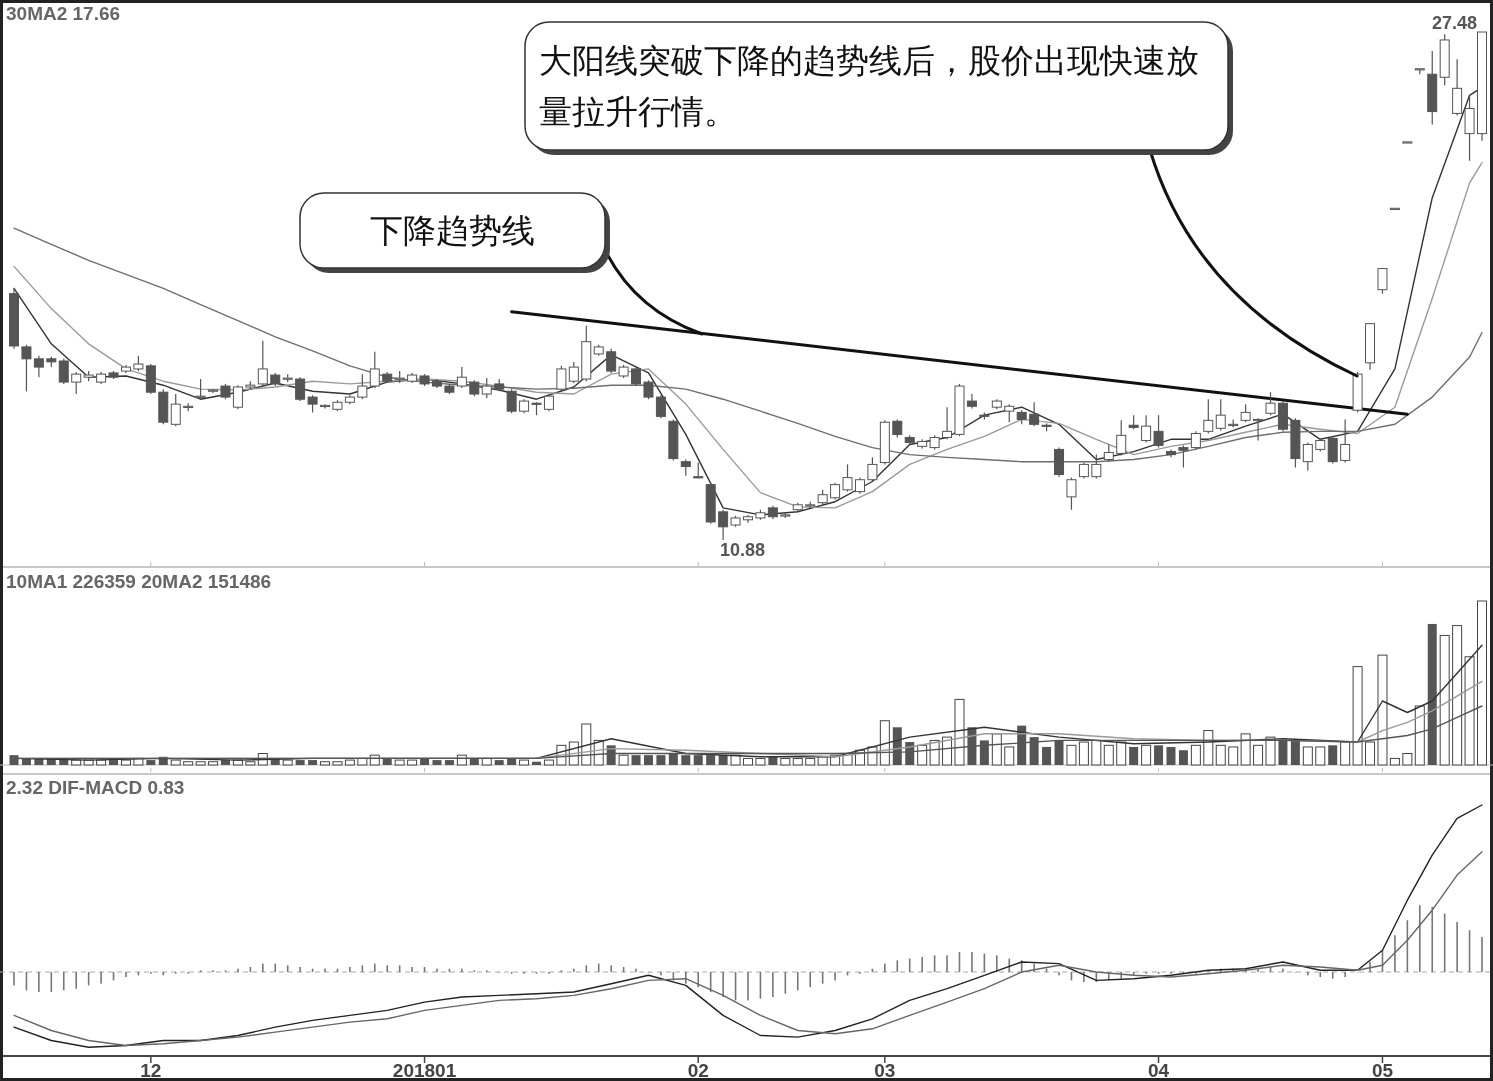  Describe the element at coordinates (869, 86) in the screenshot. I see `annotation: 大阳线突破下降的趋势线后，股价出现快速放量拉升行情。` at that location.